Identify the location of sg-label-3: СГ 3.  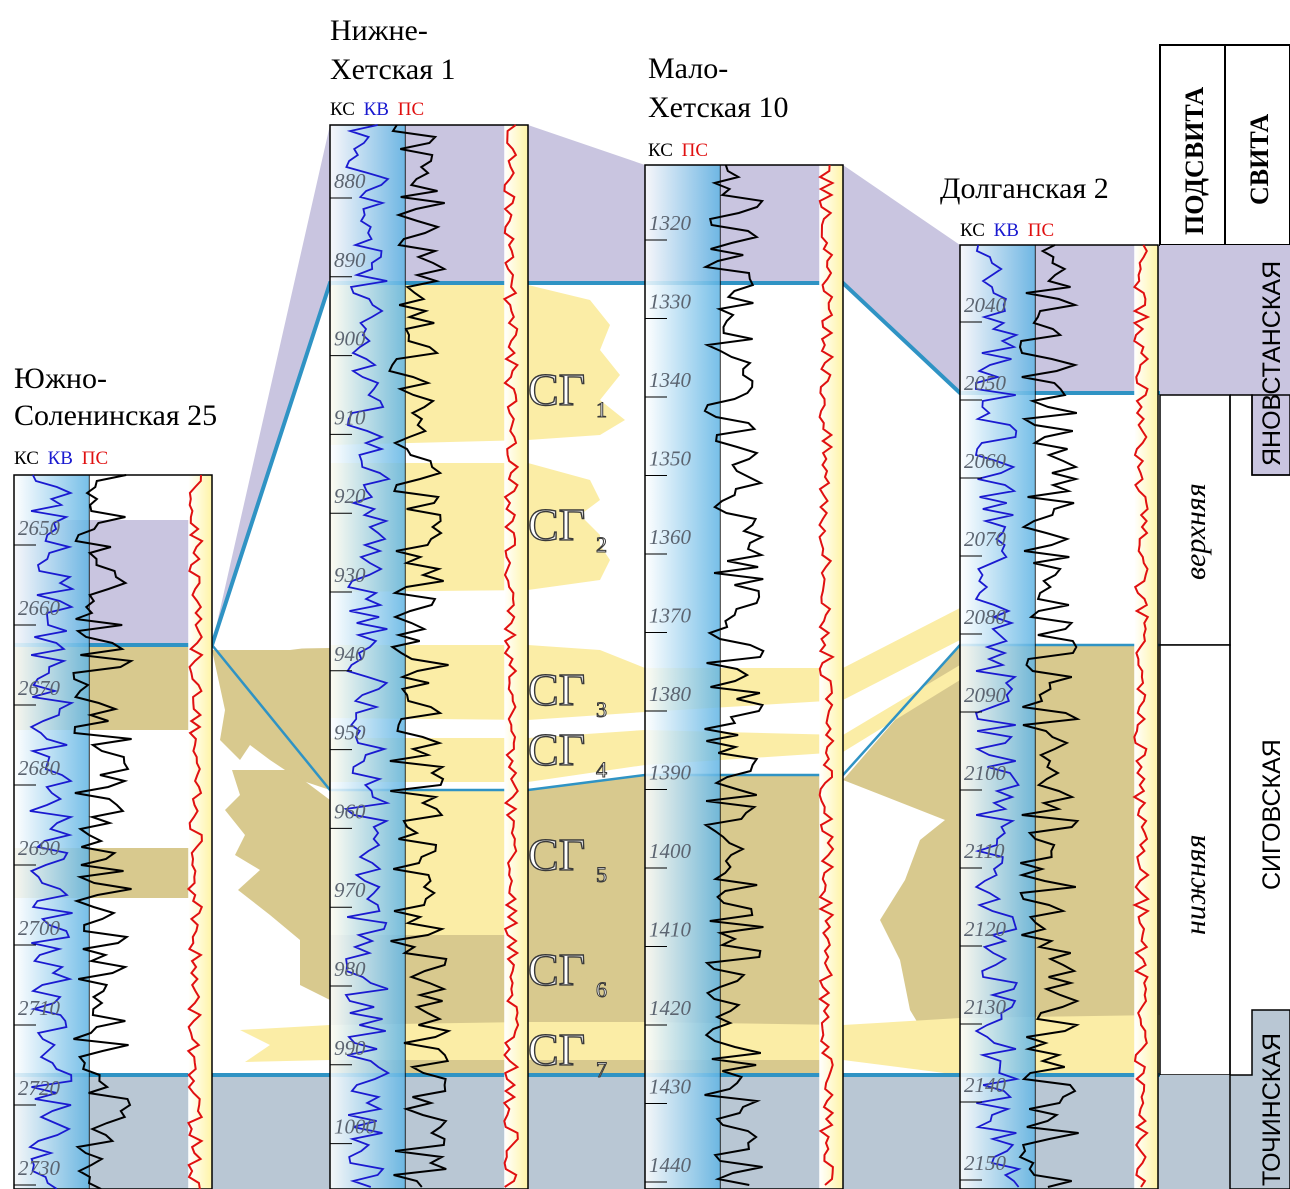
(567, 692).